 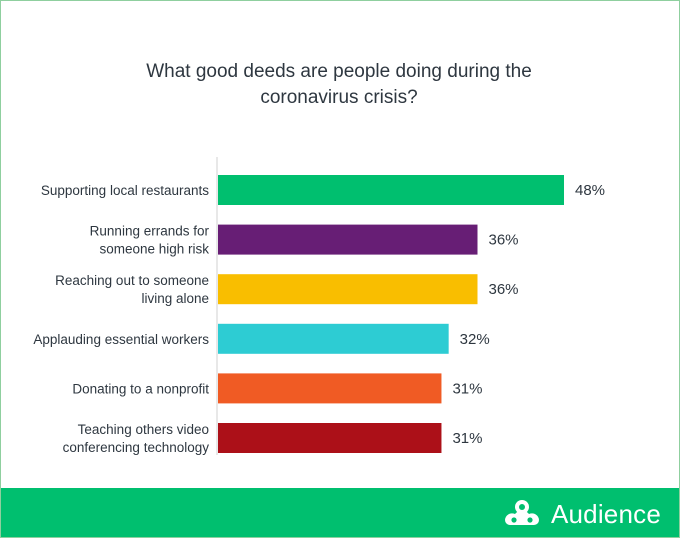 What do you see at coordinates (150, 231) in the screenshot?
I see `category-label-line: Running errands for` at bounding box center [150, 231].